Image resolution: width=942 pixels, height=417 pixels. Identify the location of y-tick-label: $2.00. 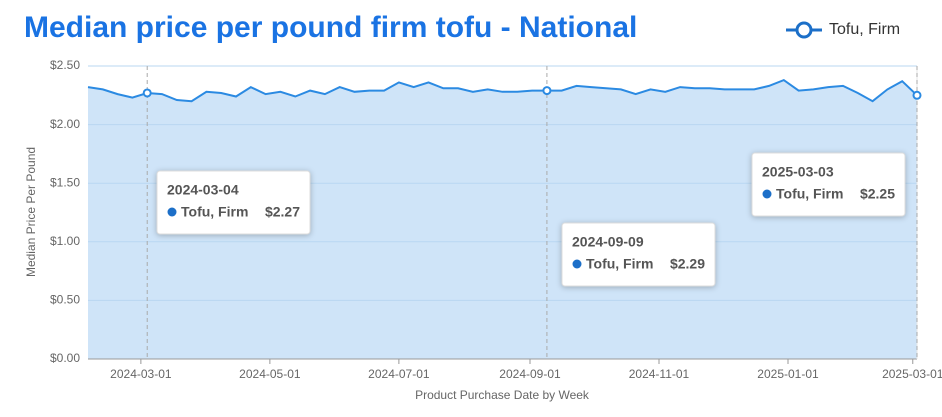
(65, 124).